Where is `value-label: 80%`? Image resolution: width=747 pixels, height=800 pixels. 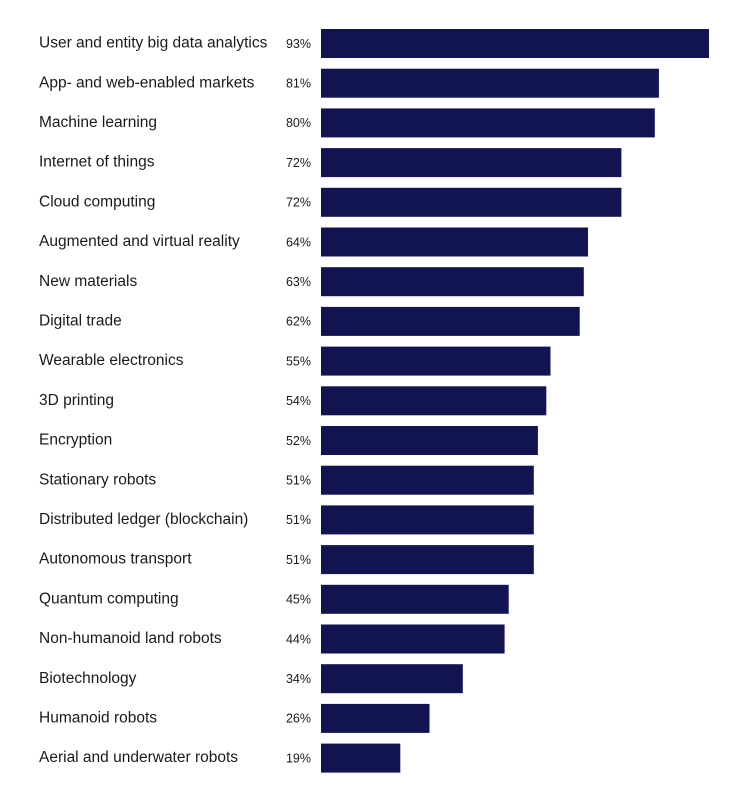 value-label: 80% is located at coordinates (298, 123).